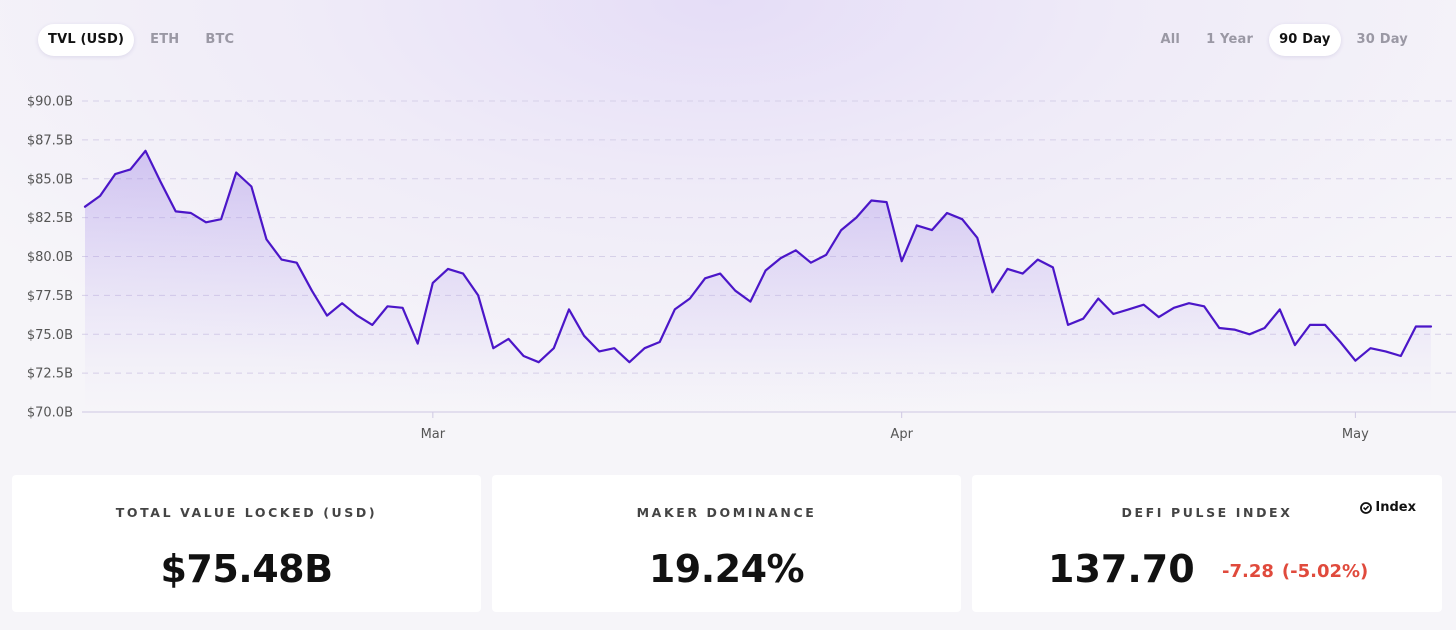 The height and width of the screenshot is (630, 1456). What do you see at coordinates (1382, 39) in the screenshot?
I see `tab-30-day: 30 Day` at bounding box center [1382, 39].